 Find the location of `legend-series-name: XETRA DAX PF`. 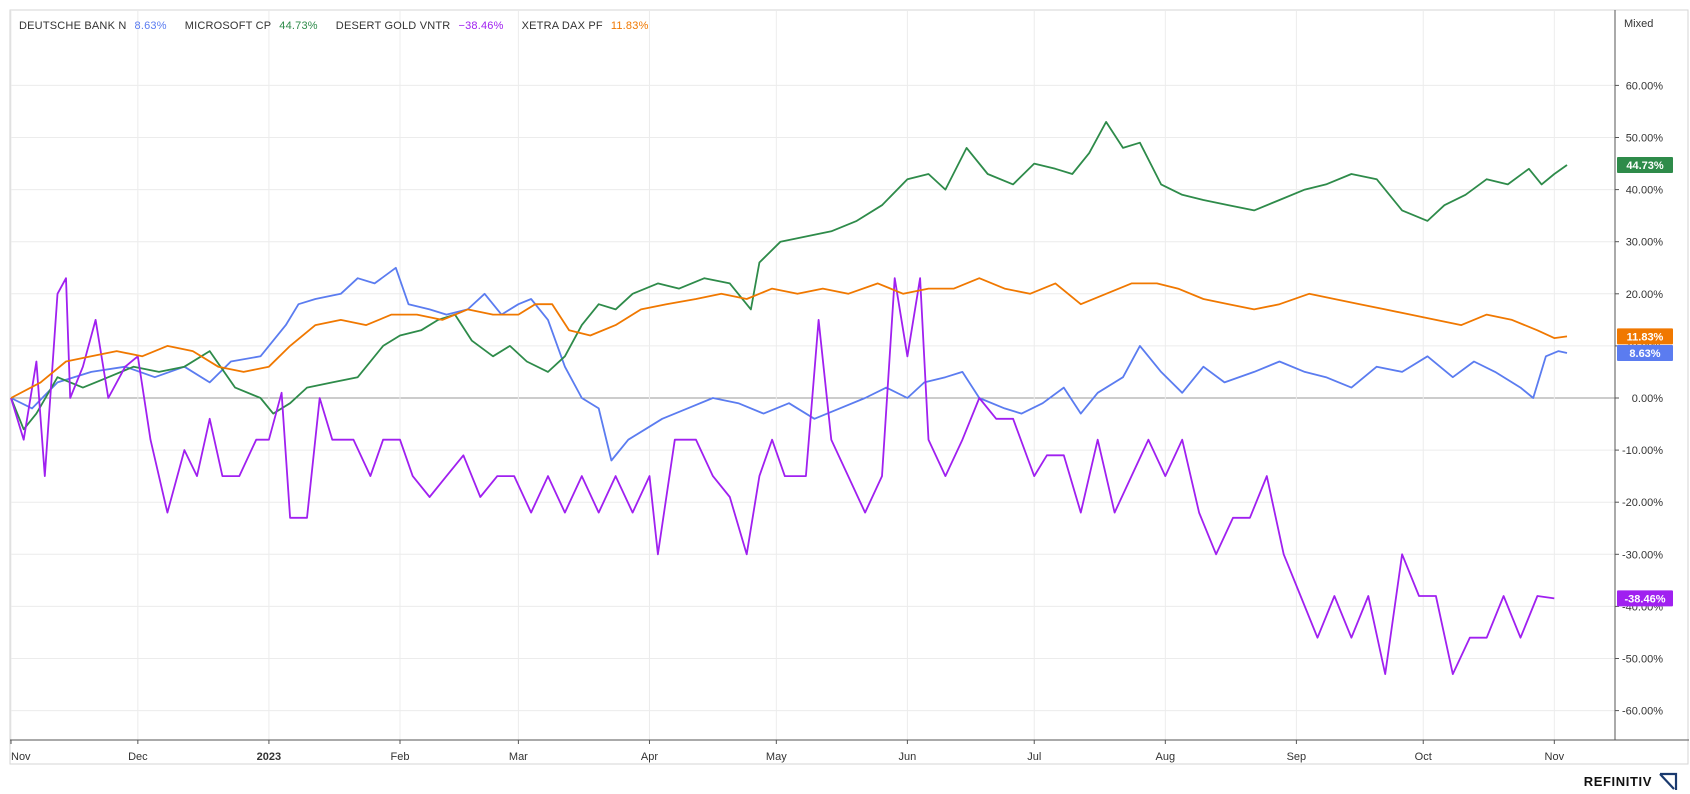

legend-series-name: XETRA DAX PF is located at coordinates (562, 26).